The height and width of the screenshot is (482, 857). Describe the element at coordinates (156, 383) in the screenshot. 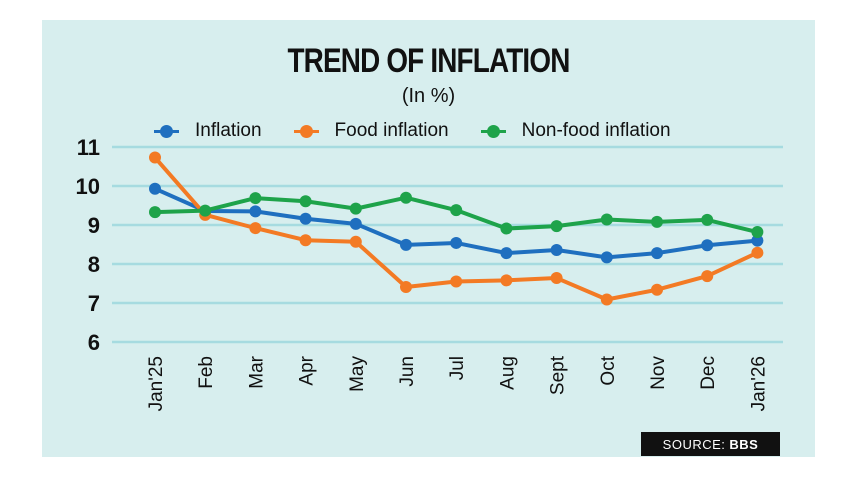

I see `x-tick-label: Jan'25` at that location.